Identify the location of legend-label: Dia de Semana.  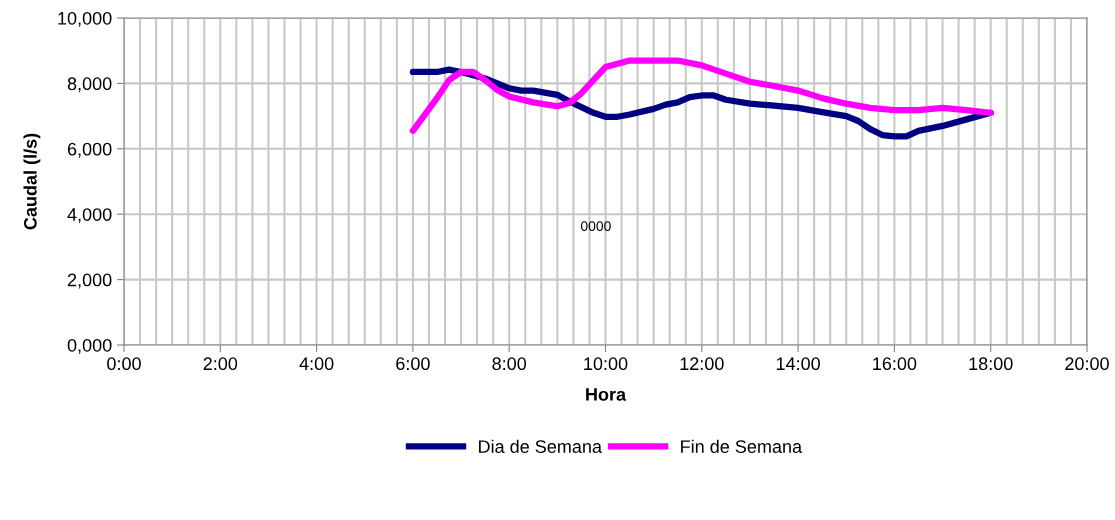
(540, 446).